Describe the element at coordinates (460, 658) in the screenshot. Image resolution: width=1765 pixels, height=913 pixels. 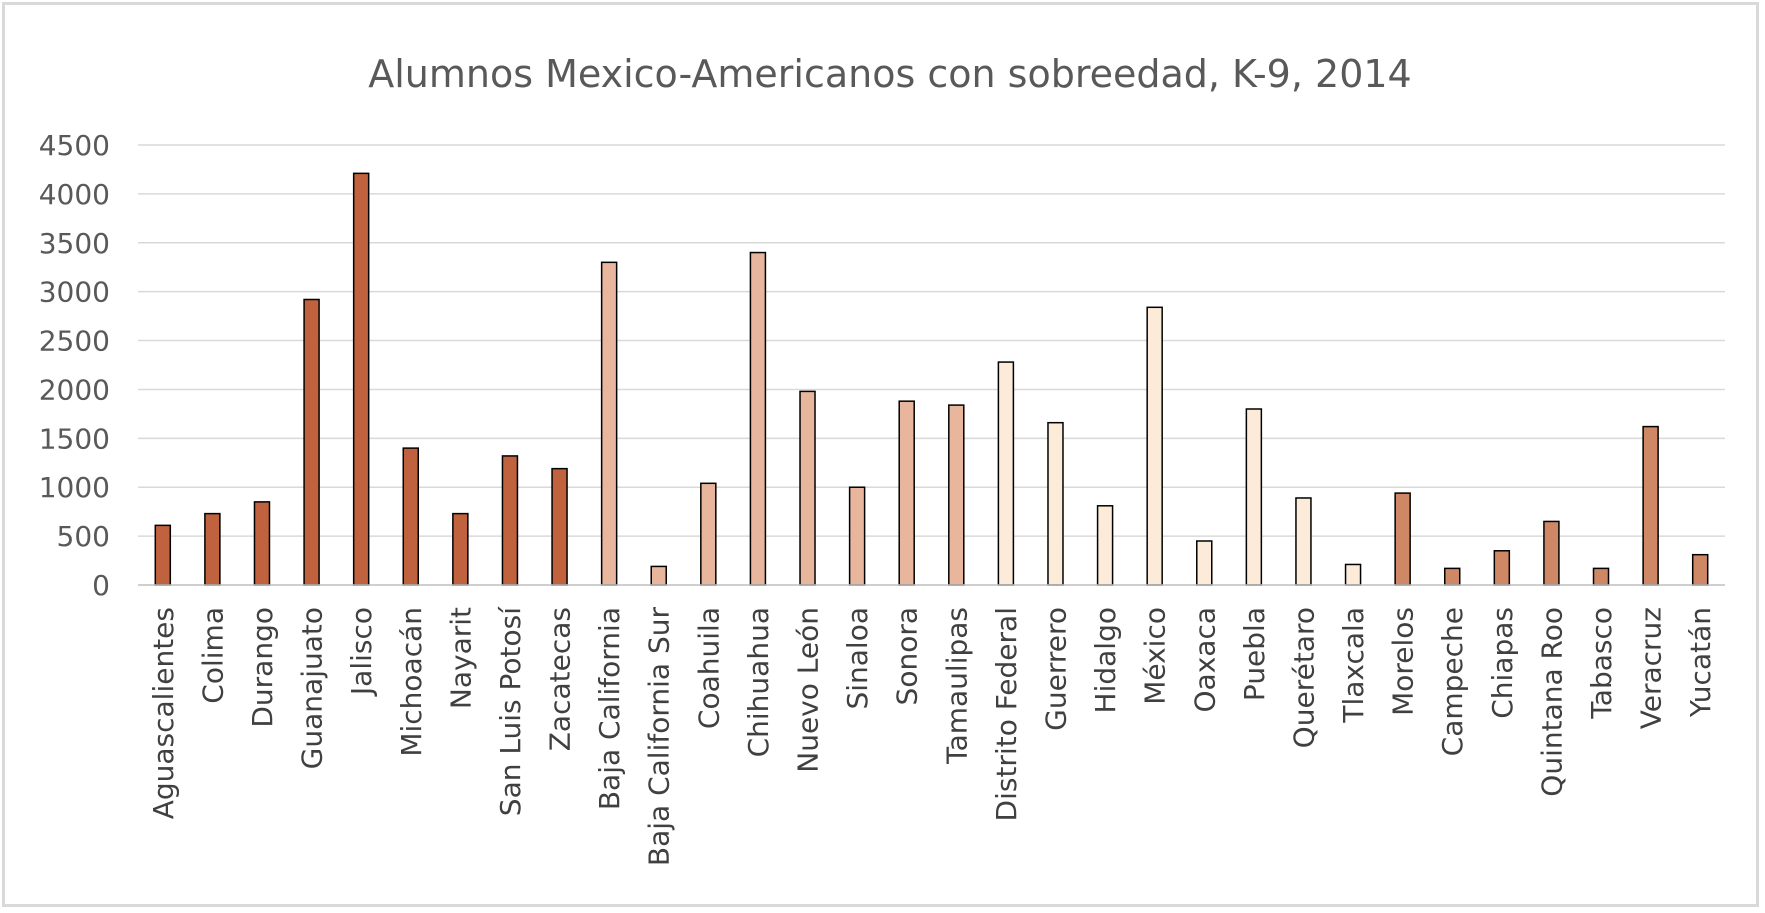
I see `x-tick-label: Nayarit` at that location.